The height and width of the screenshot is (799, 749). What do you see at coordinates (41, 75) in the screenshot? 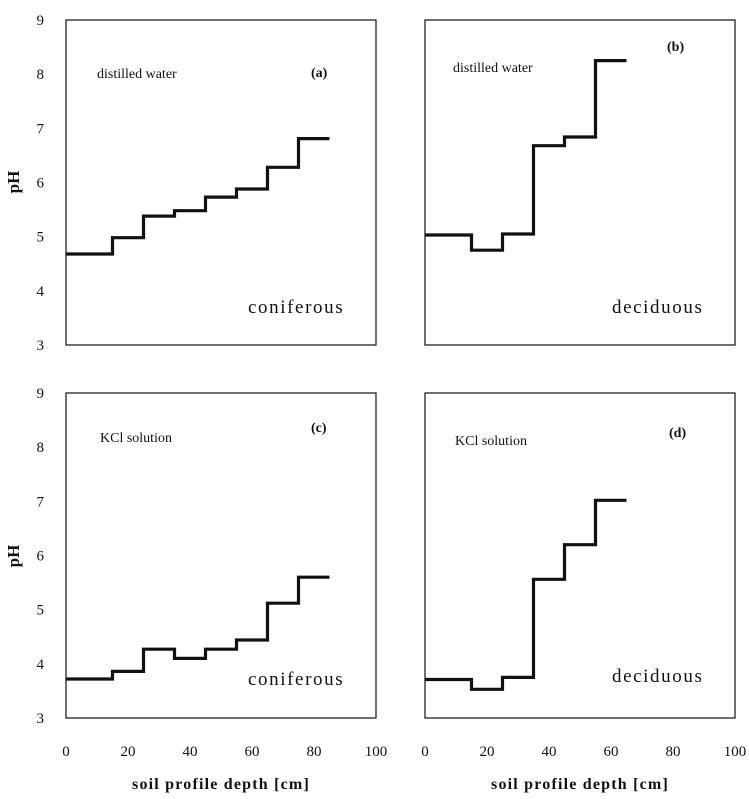
I see `y-tick-label-a-8: 8` at bounding box center [41, 75].